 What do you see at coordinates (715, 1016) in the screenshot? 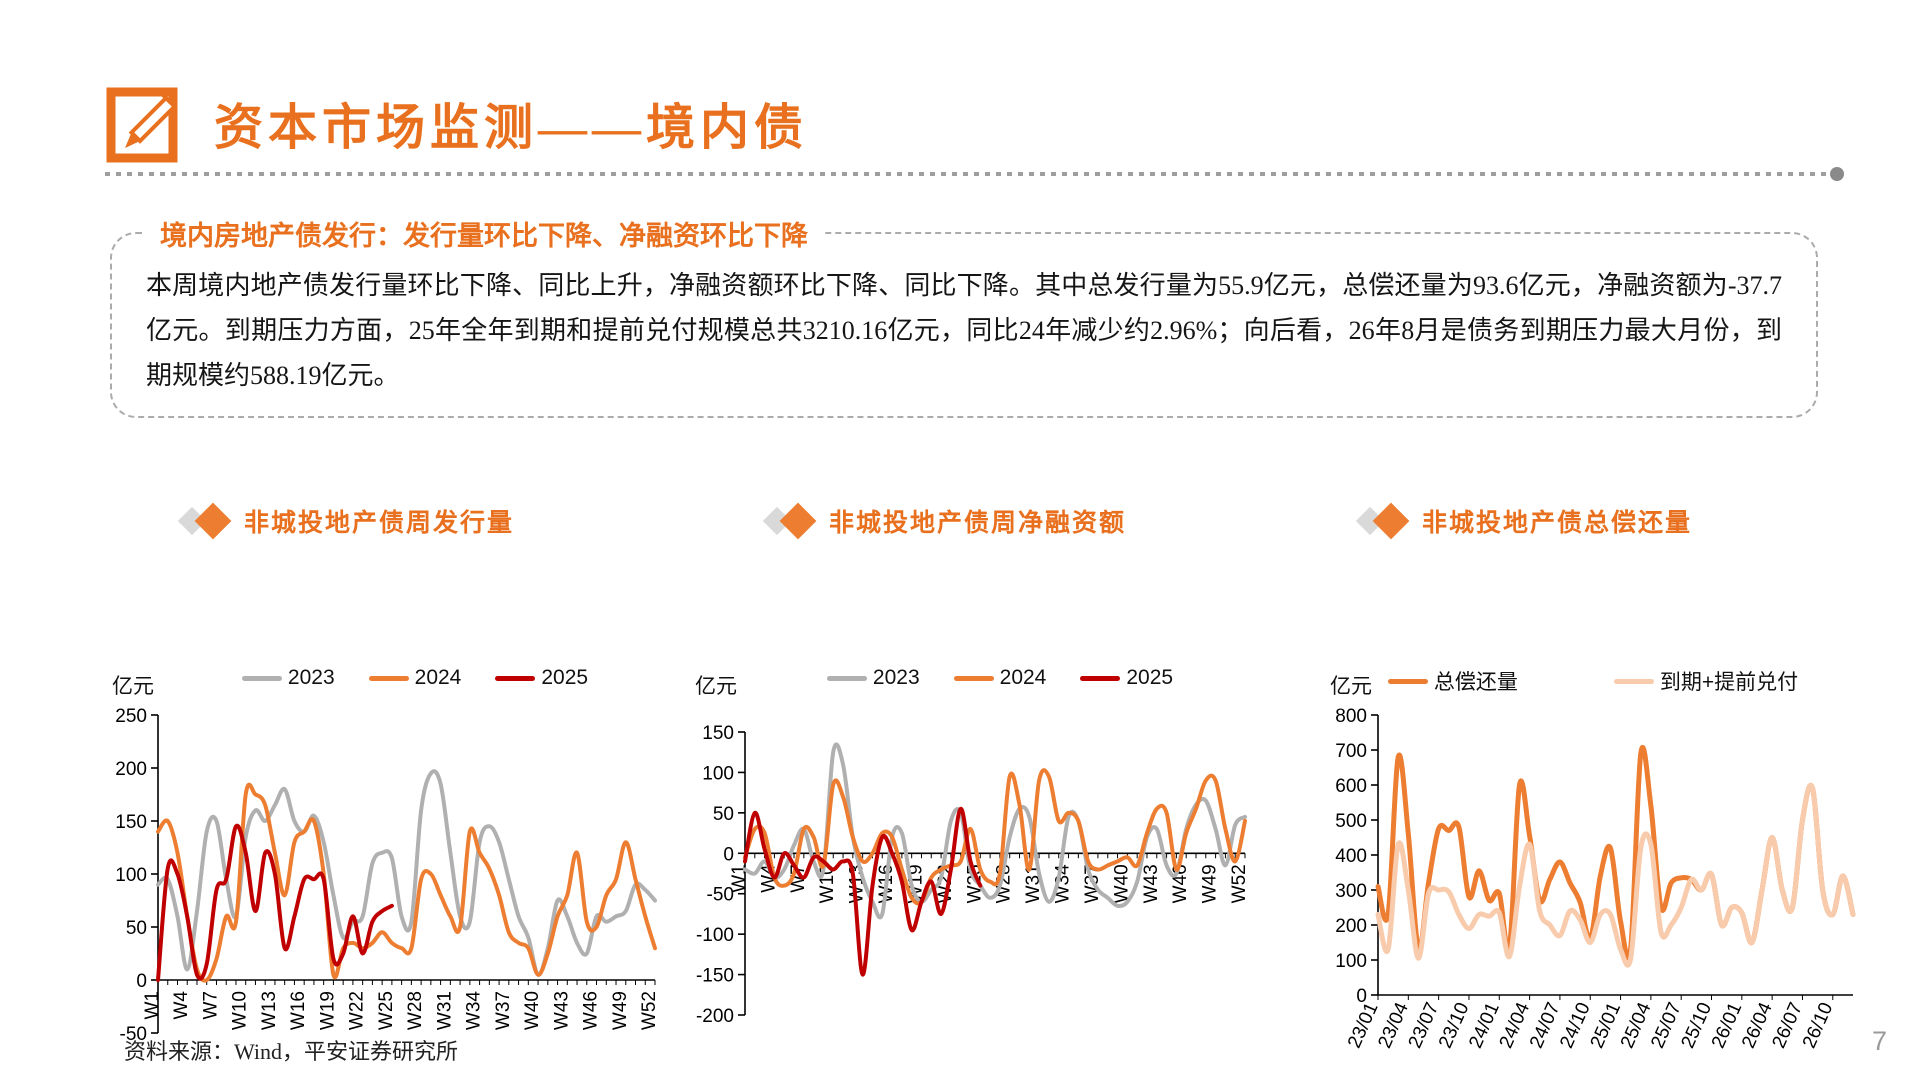
I see `y-tick-label: -200` at bounding box center [715, 1016].